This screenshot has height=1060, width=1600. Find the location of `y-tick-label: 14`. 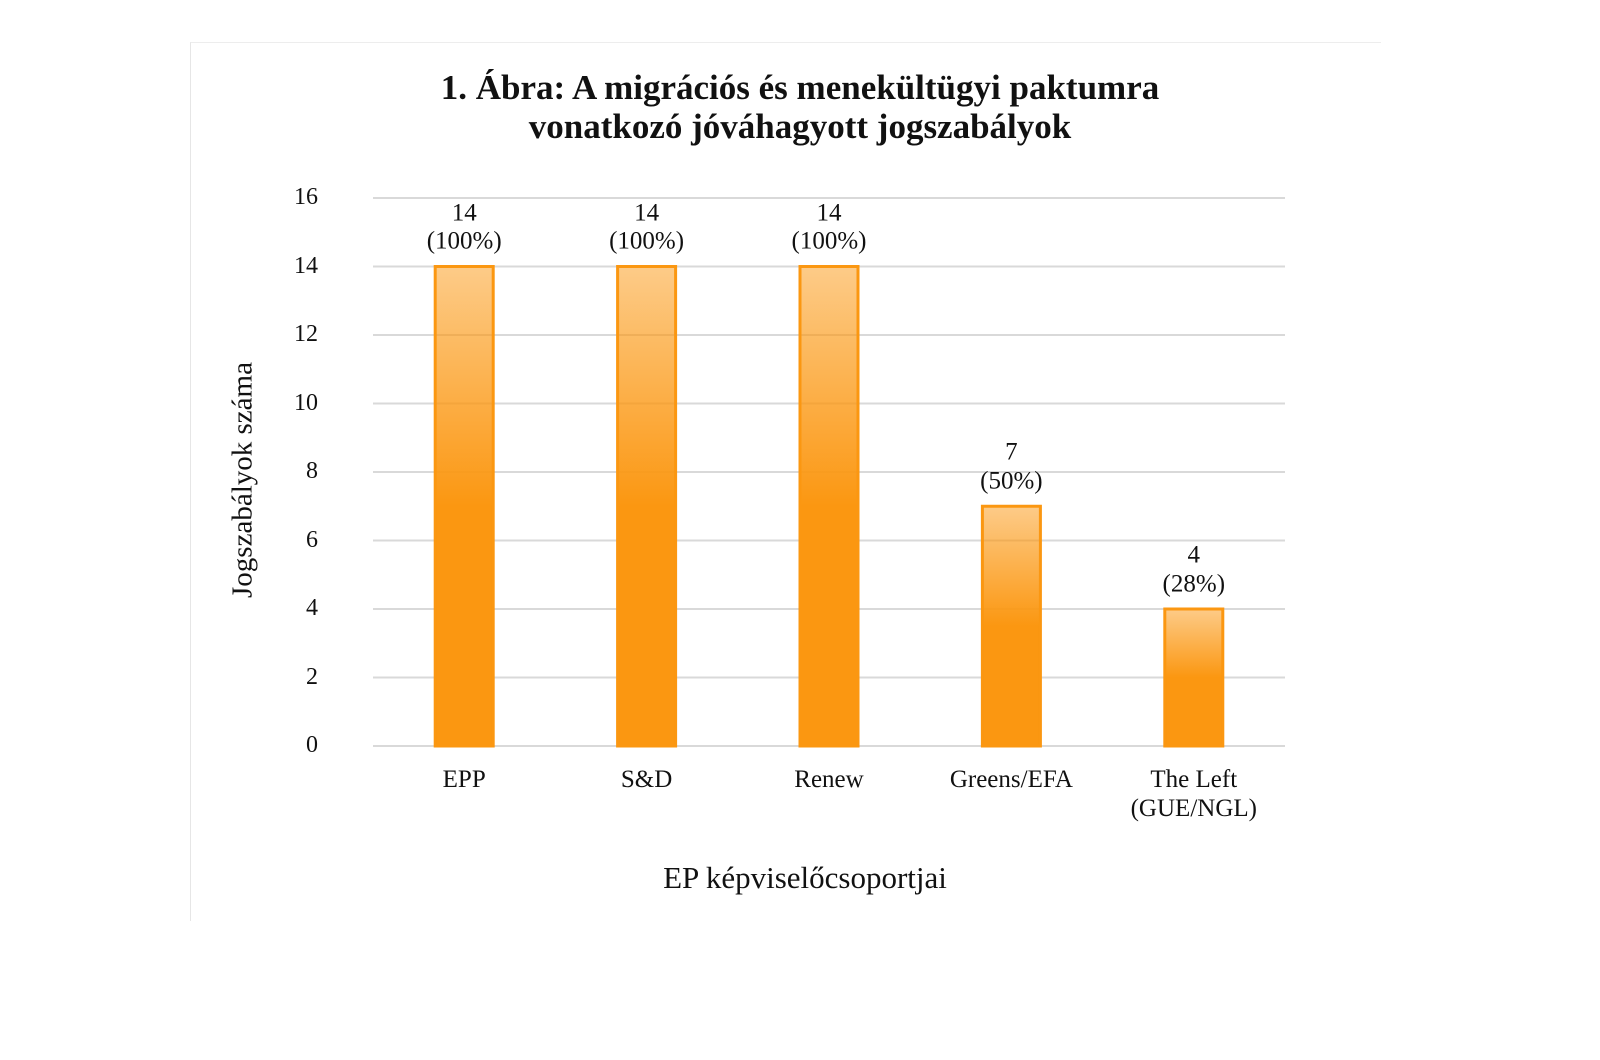

y-tick-label: 14 is located at coordinates (306, 265).